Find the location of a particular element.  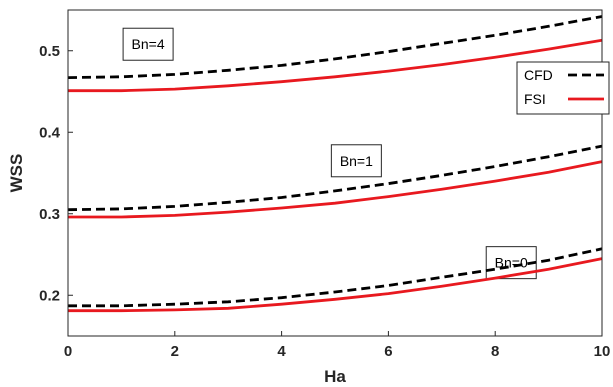

y-tick-label: 0.4 is located at coordinates (50, 132).